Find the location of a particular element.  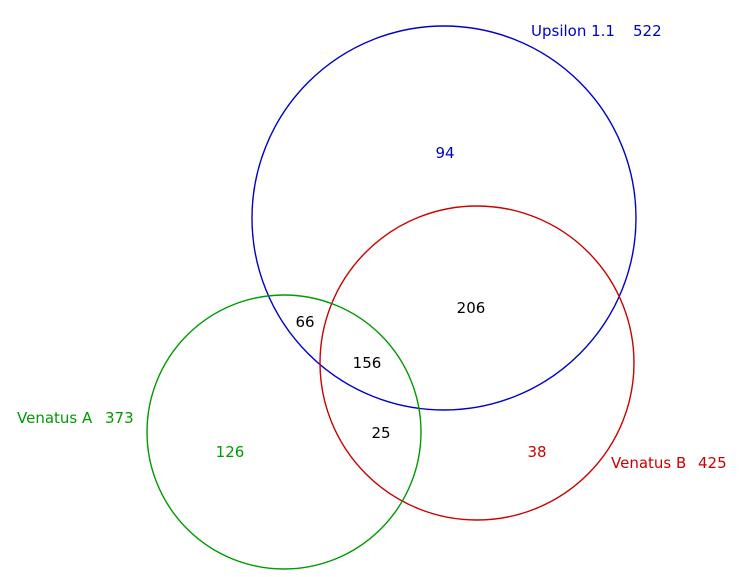

upsilon-set-name: Upsilon 1.1 is located at coordinates (573, 31).